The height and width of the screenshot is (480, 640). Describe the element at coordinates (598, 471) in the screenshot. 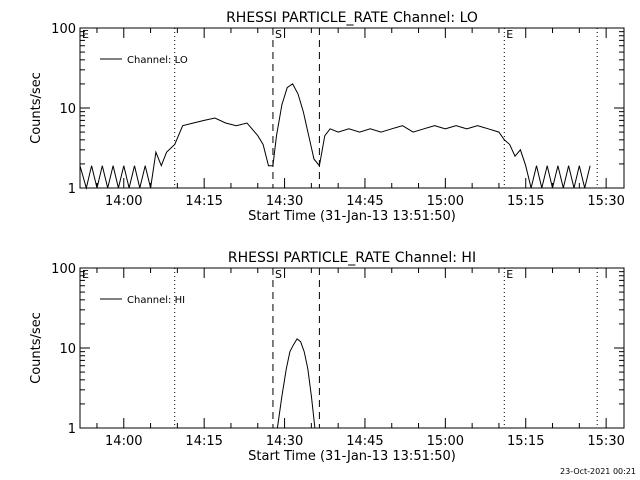

I see `timestamp: 23-Oct-2021 00:21` at that location.